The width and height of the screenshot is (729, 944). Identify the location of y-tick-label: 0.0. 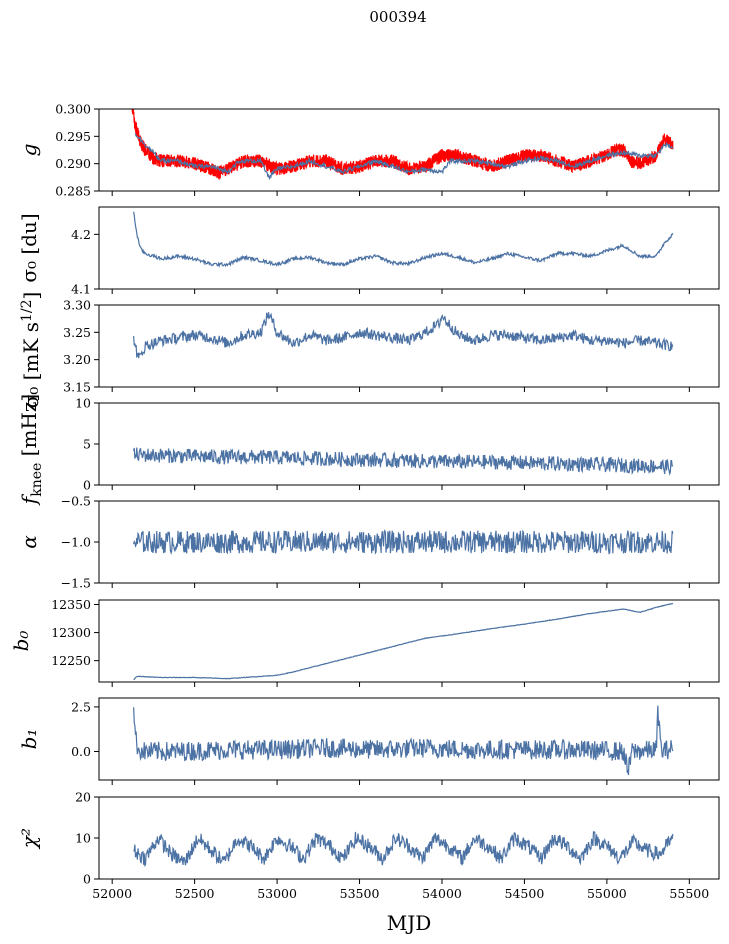
(81, 751).